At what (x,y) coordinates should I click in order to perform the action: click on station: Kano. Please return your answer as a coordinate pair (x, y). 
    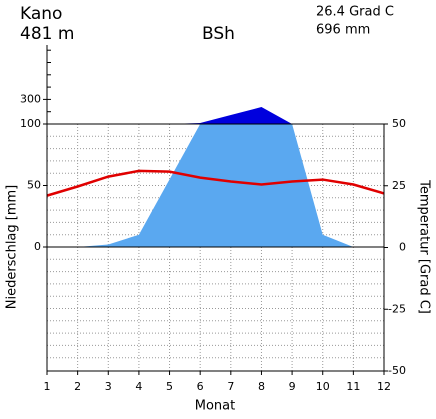
    Looking at the image, I should click on (41, 14).